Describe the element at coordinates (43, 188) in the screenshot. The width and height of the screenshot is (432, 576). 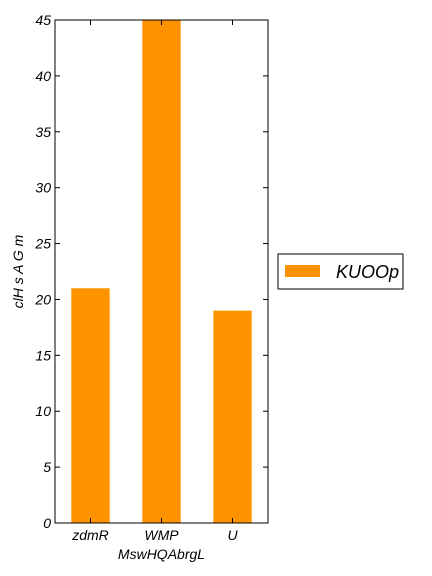
I see `y-tick-label: 30` at that location.